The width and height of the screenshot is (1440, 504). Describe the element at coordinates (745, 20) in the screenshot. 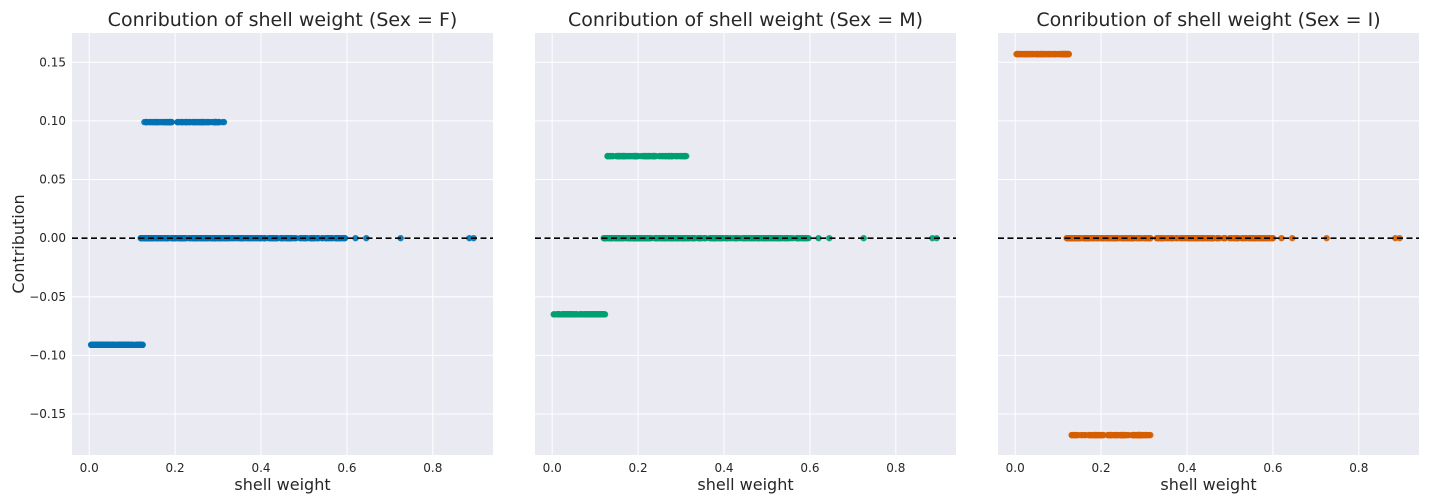

I see `panel-title: Conribution of shell weight (Sex = M)` at that location.